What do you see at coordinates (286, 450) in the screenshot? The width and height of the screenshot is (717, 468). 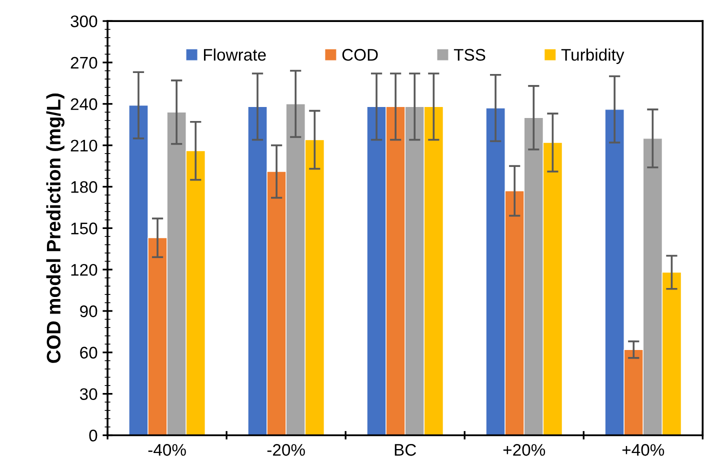 I see `x-tick-label: -20%` at bounding box center [286, 450].